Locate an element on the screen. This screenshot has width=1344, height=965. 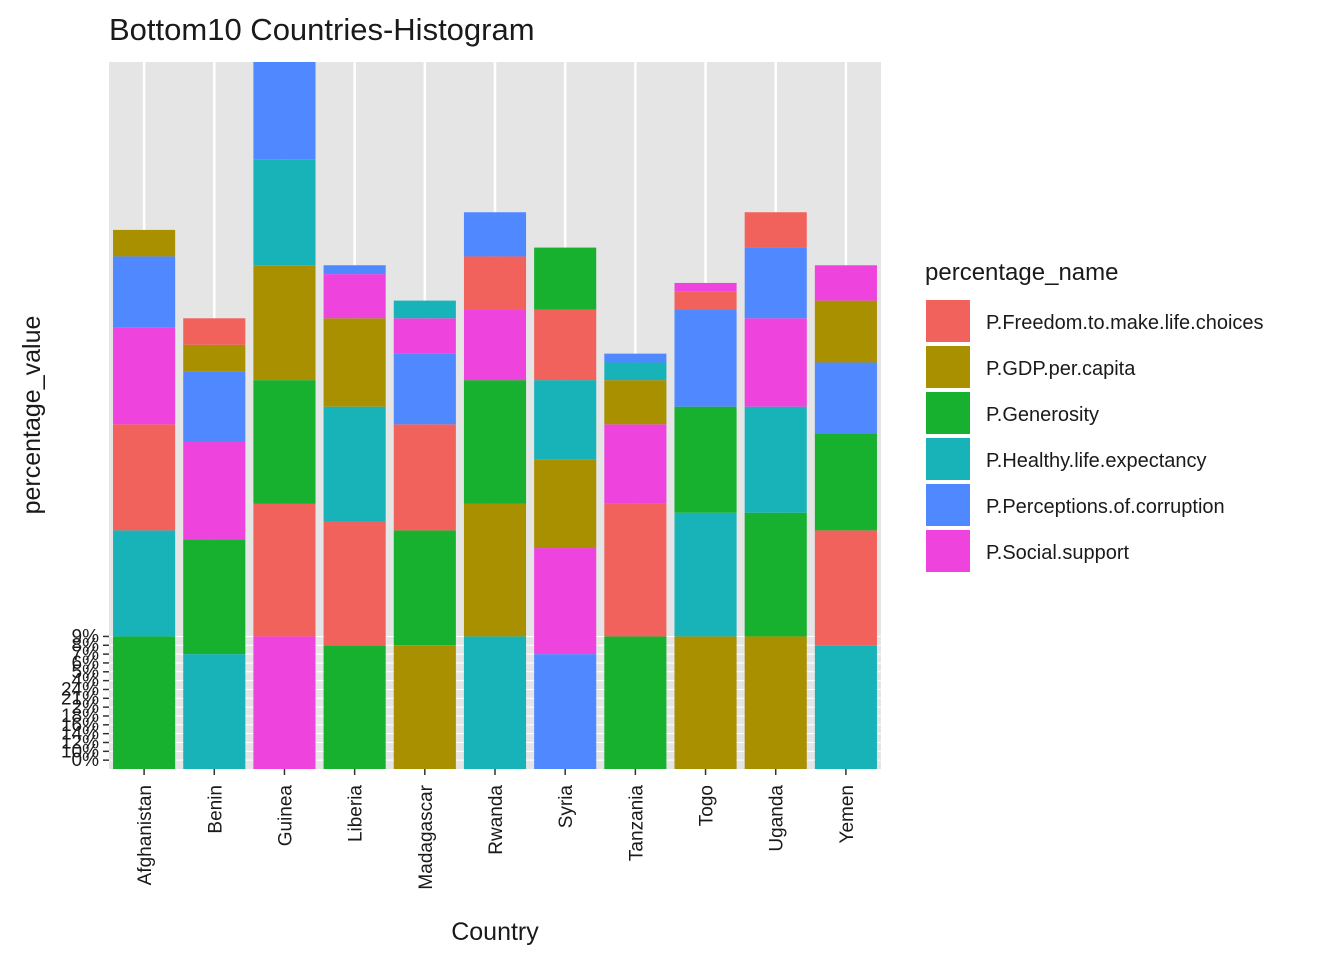
legend-label: P.Social.support is located at coordinates (1058, 553).